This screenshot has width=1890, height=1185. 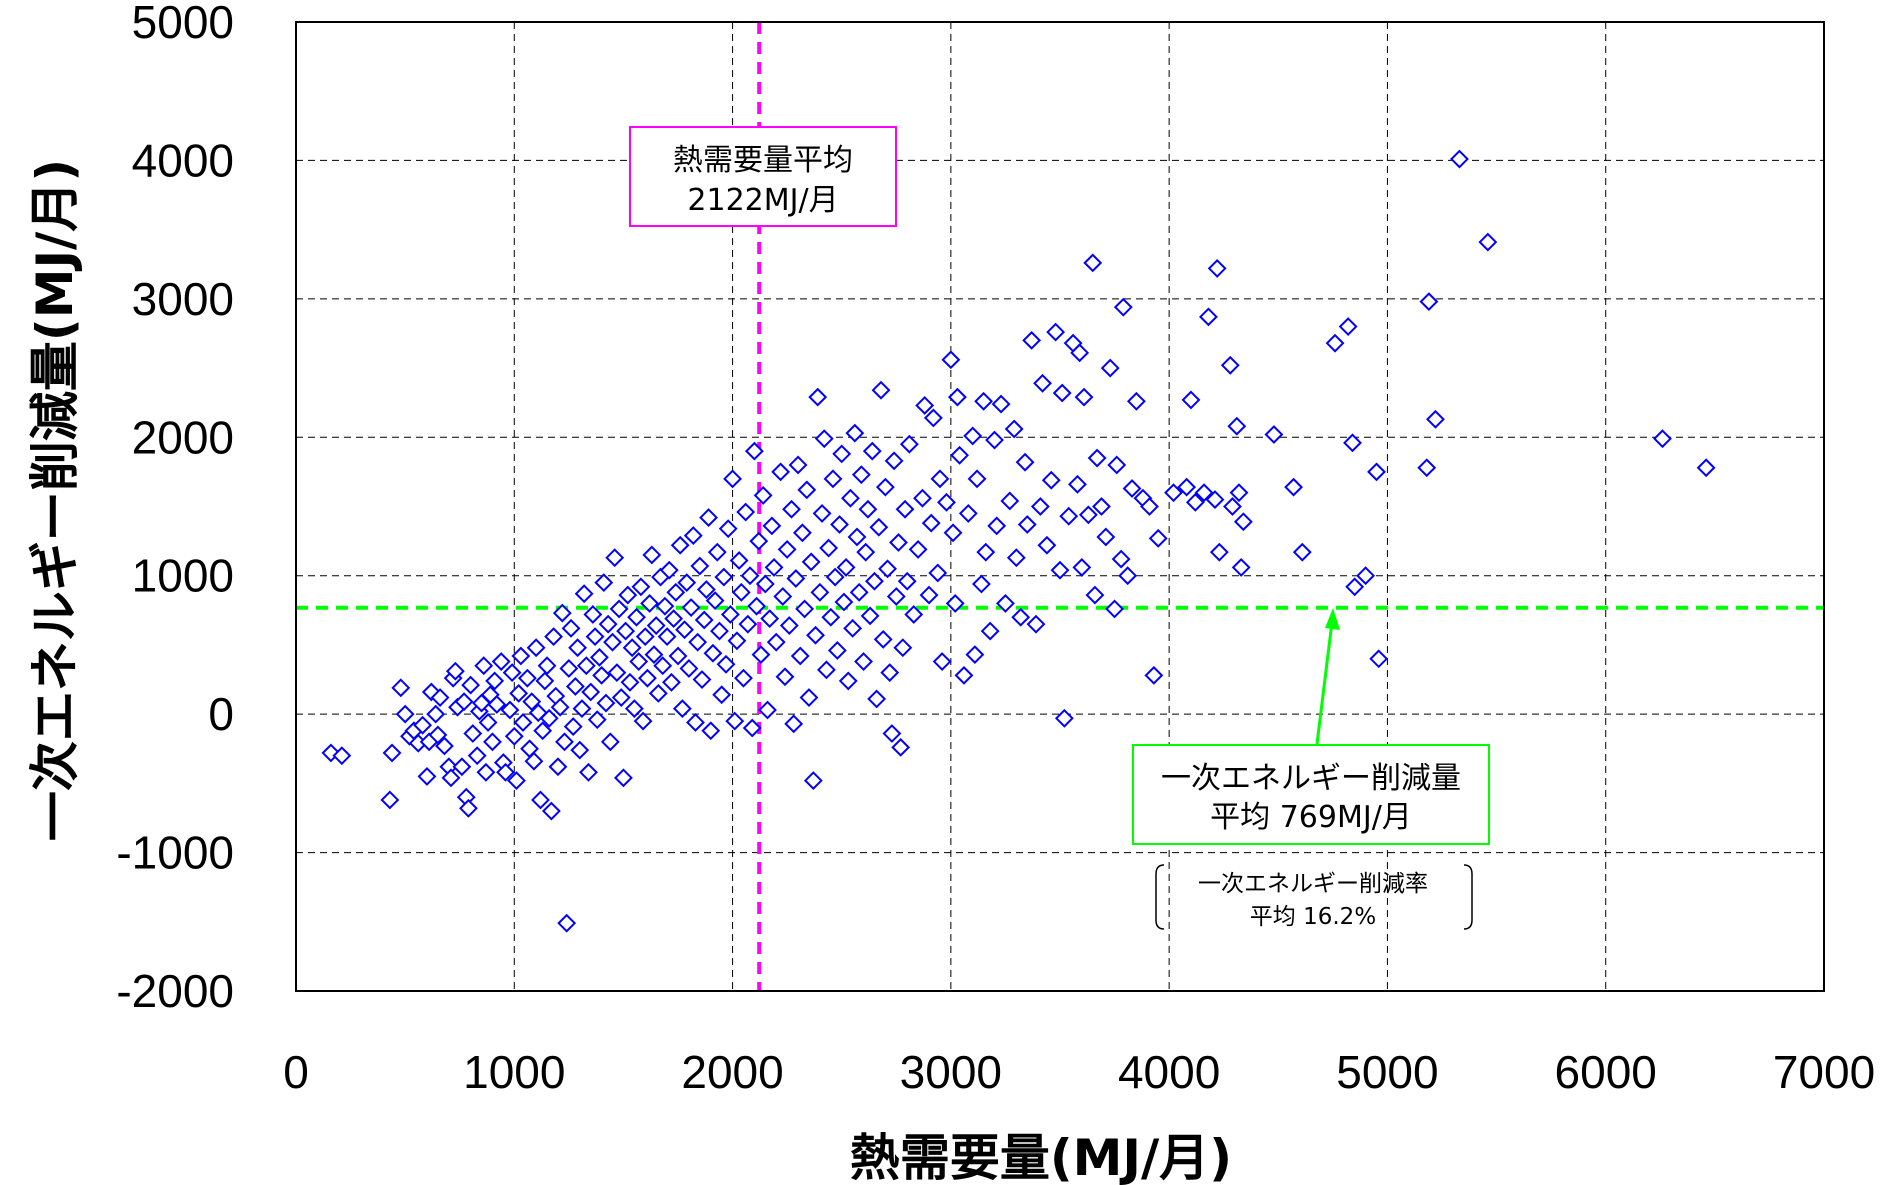 I want to click on x-tick-label: 7000, so click(x=1824, y=1072).